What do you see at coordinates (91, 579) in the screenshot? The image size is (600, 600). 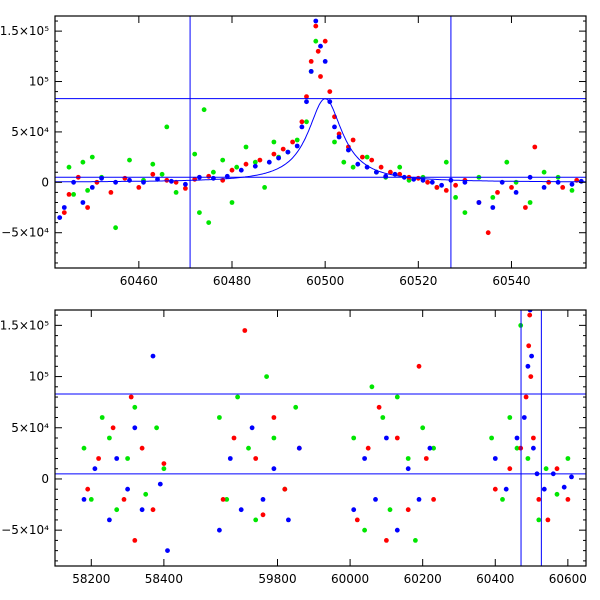 I see `x-tick-label: 58200` at bounding box center [91, 579].